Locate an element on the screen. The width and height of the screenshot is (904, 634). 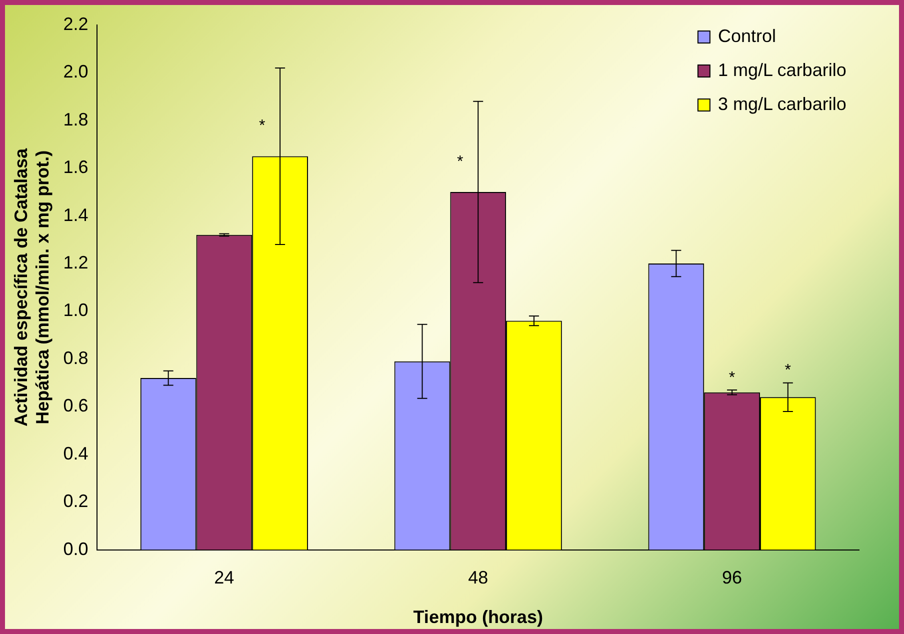
y-tick-label: 0.2 is located at coordinates (75, 501).